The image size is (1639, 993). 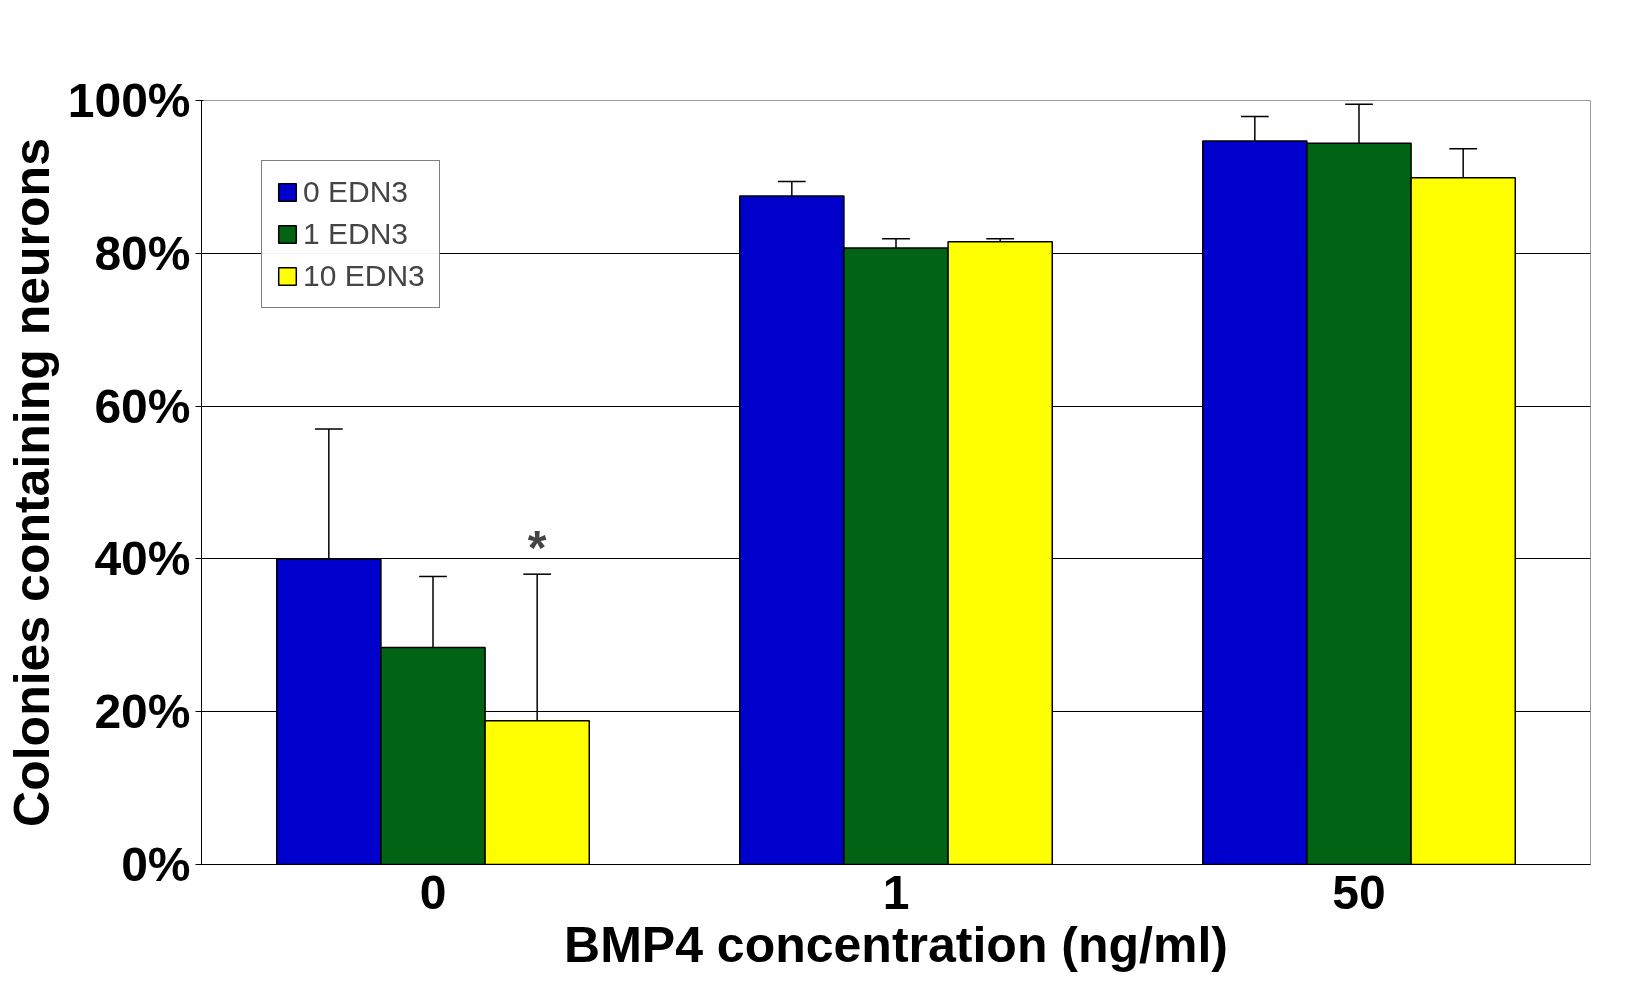 I want to click on x-tick-label: 50, so click(x=1359, y=892).